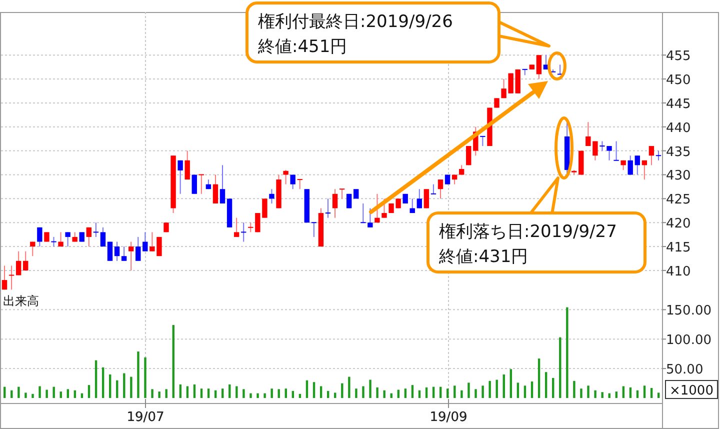  I want to click on text: ×1000, so click(692, 391).